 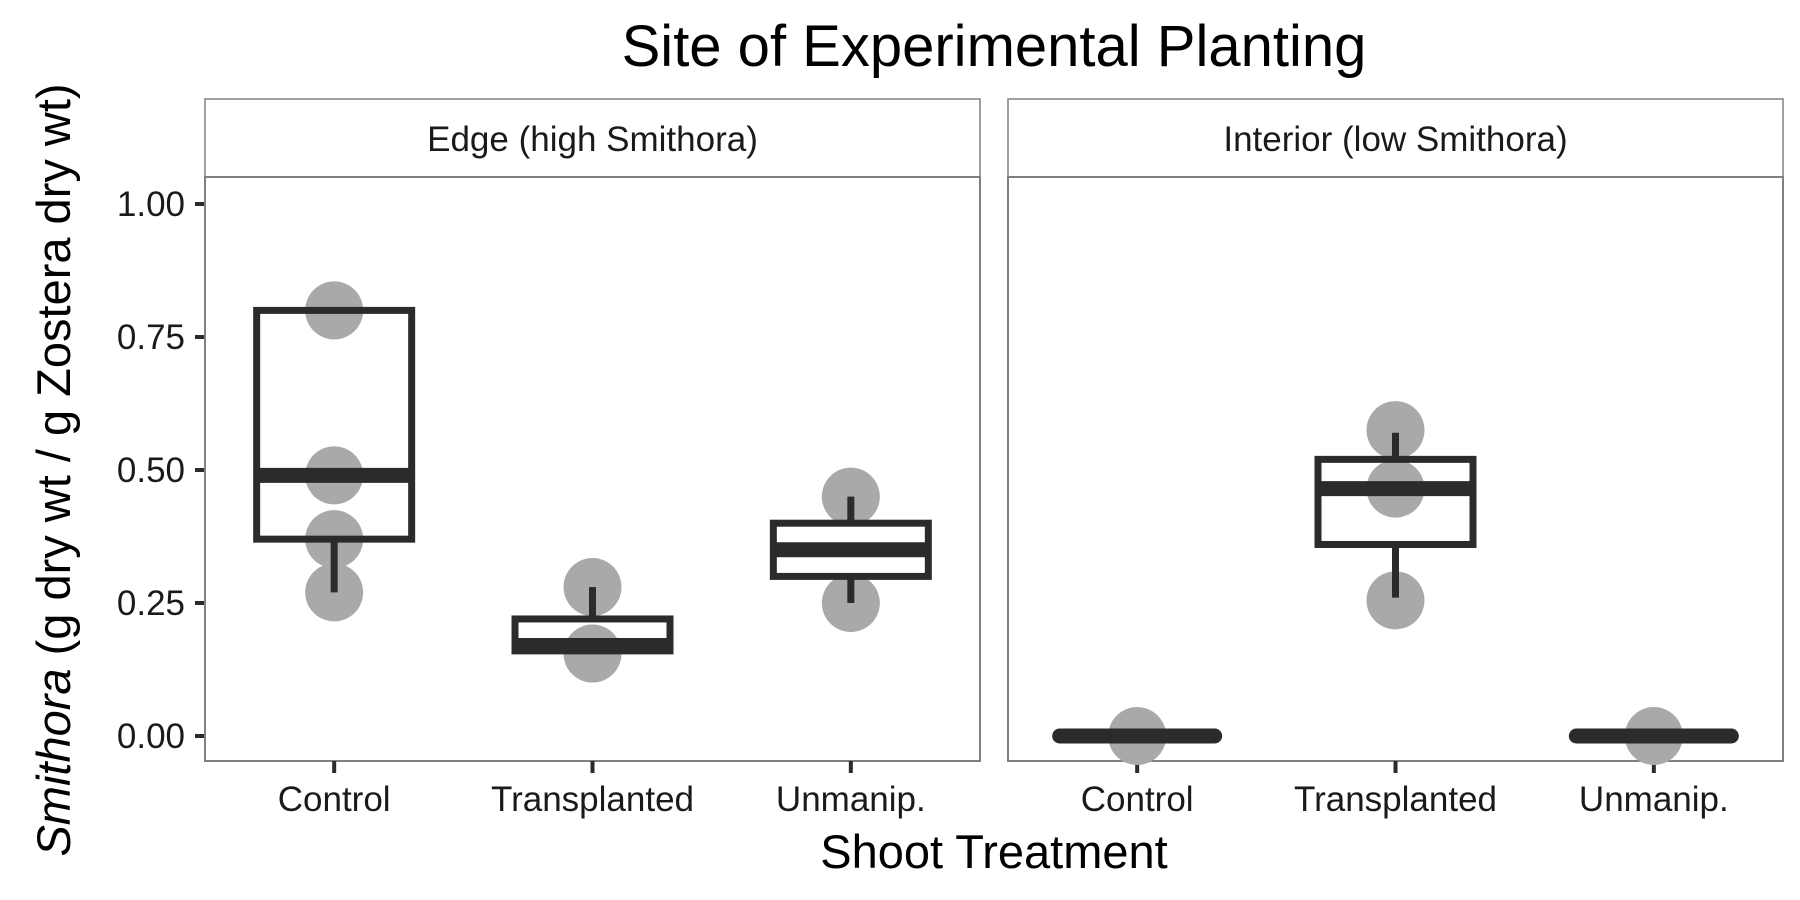 What do you see at coordinates (151, 736) in the screenshot?
I see `y-tick-label: 0.00` at bounding box center [151, 736].